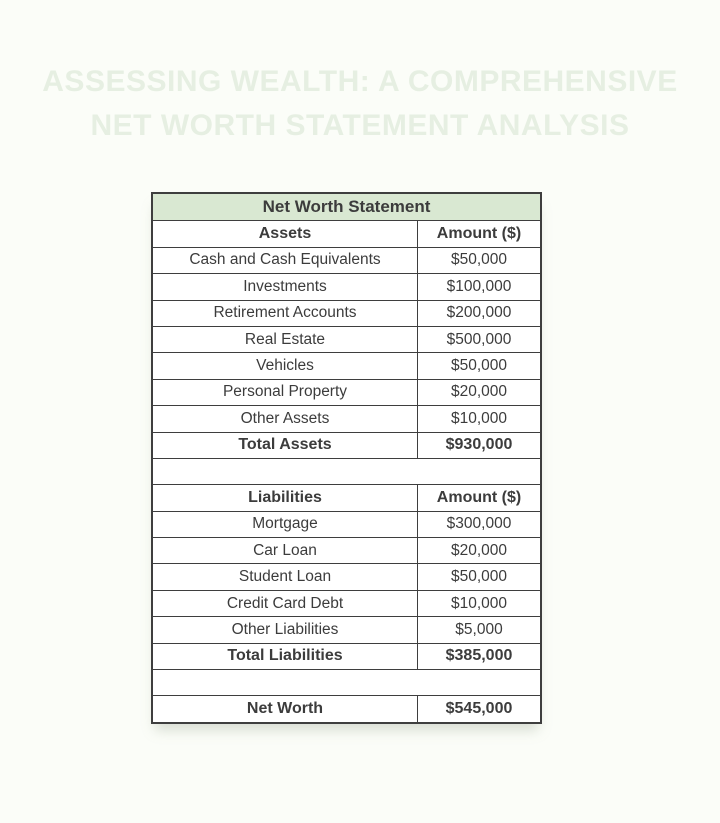 The height and width of the screenshot is (823, 720). Describe the element at coordinates (479, 339) in the screenshot. I see `row-amount: $500,000` at that location.